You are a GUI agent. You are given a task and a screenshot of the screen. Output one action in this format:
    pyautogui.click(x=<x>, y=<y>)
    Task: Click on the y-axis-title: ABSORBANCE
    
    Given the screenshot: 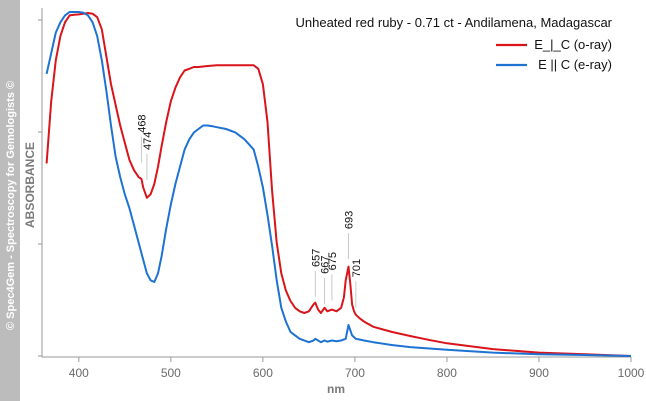 What is the action you would take?
    pyautogui.click(x=30, y=185)
    